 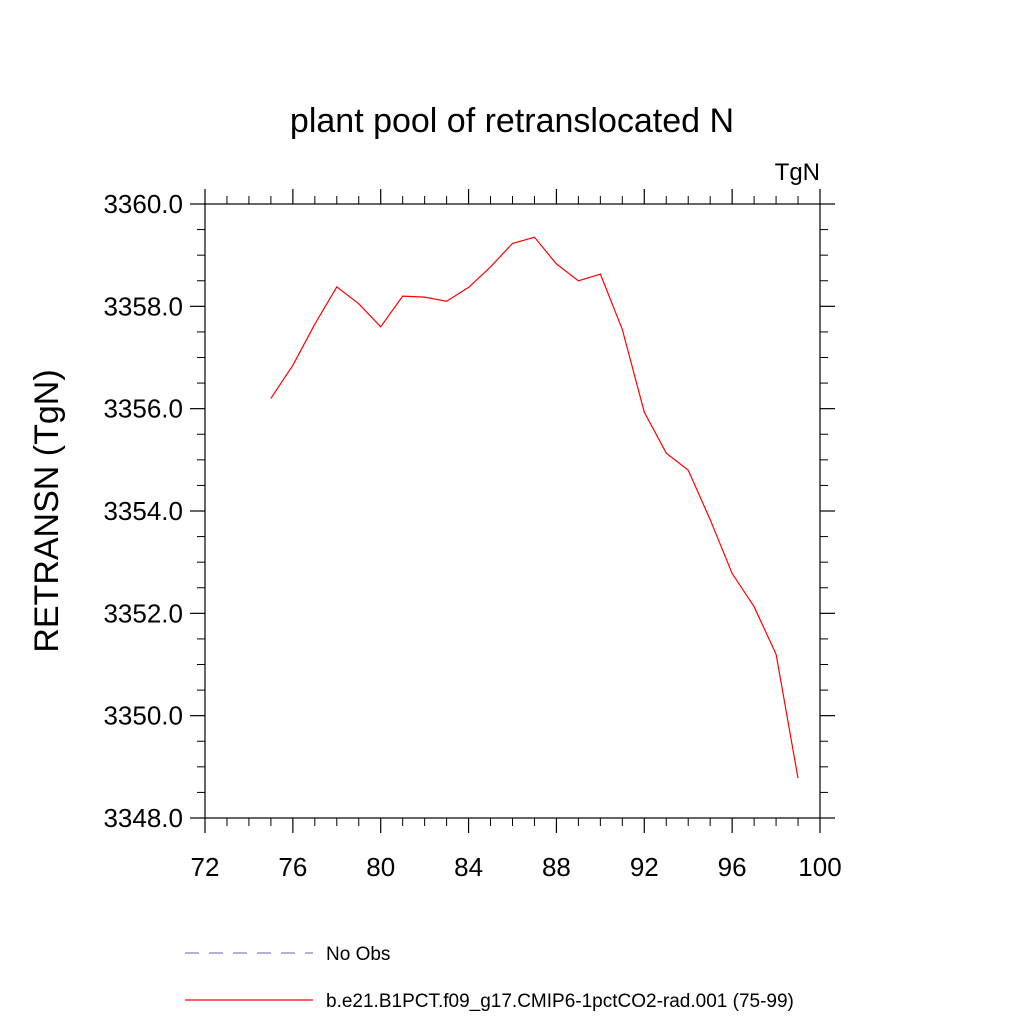 What do you see at coordinates (143, 716) in the screenshot?
I see `y-tick-label: 3350.0` at bounding box center [143, 716].